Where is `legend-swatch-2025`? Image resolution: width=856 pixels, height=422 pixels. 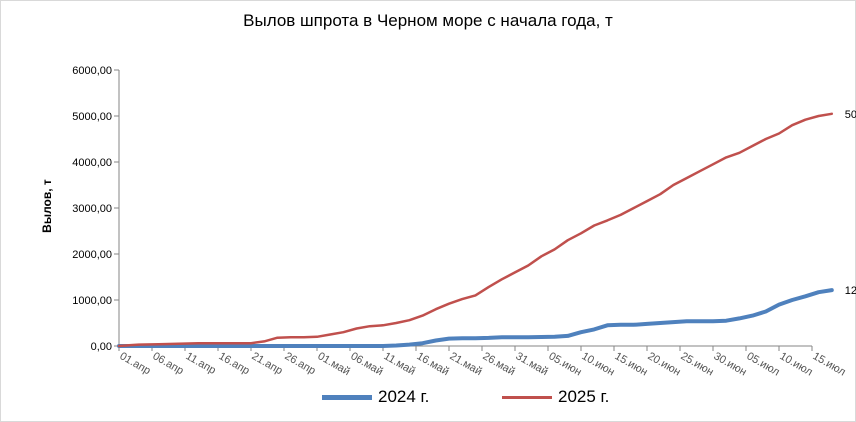
legend-swatch-2025 is located at coordinates (527, 397).